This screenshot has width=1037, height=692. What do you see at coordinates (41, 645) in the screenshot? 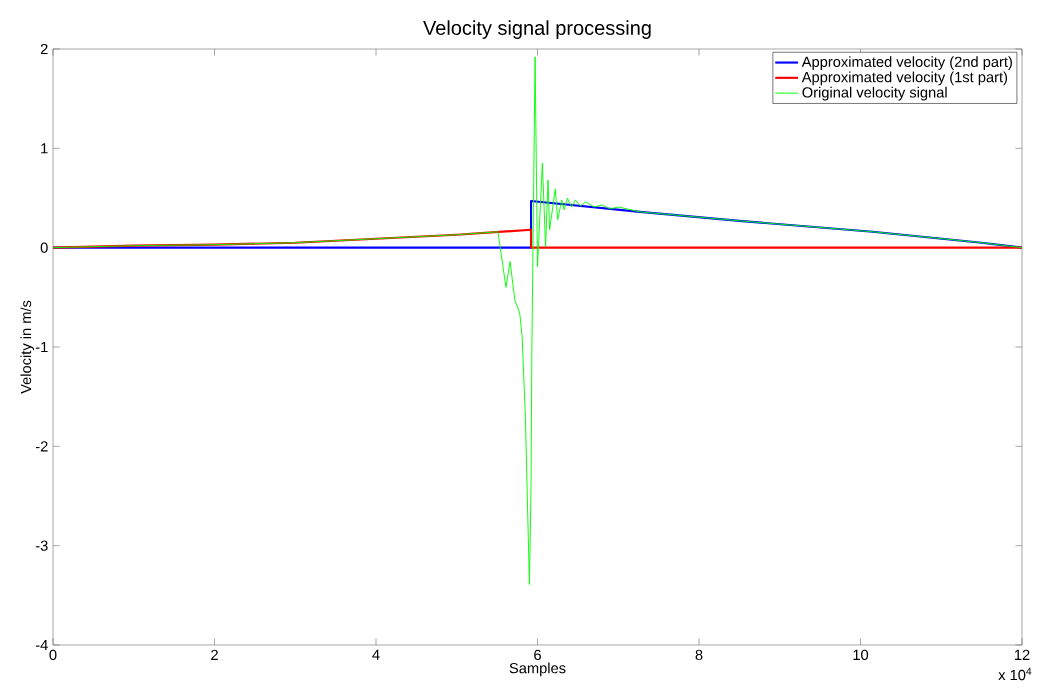
I see `y-tick-label: -4` at bounding box center [41, 645].